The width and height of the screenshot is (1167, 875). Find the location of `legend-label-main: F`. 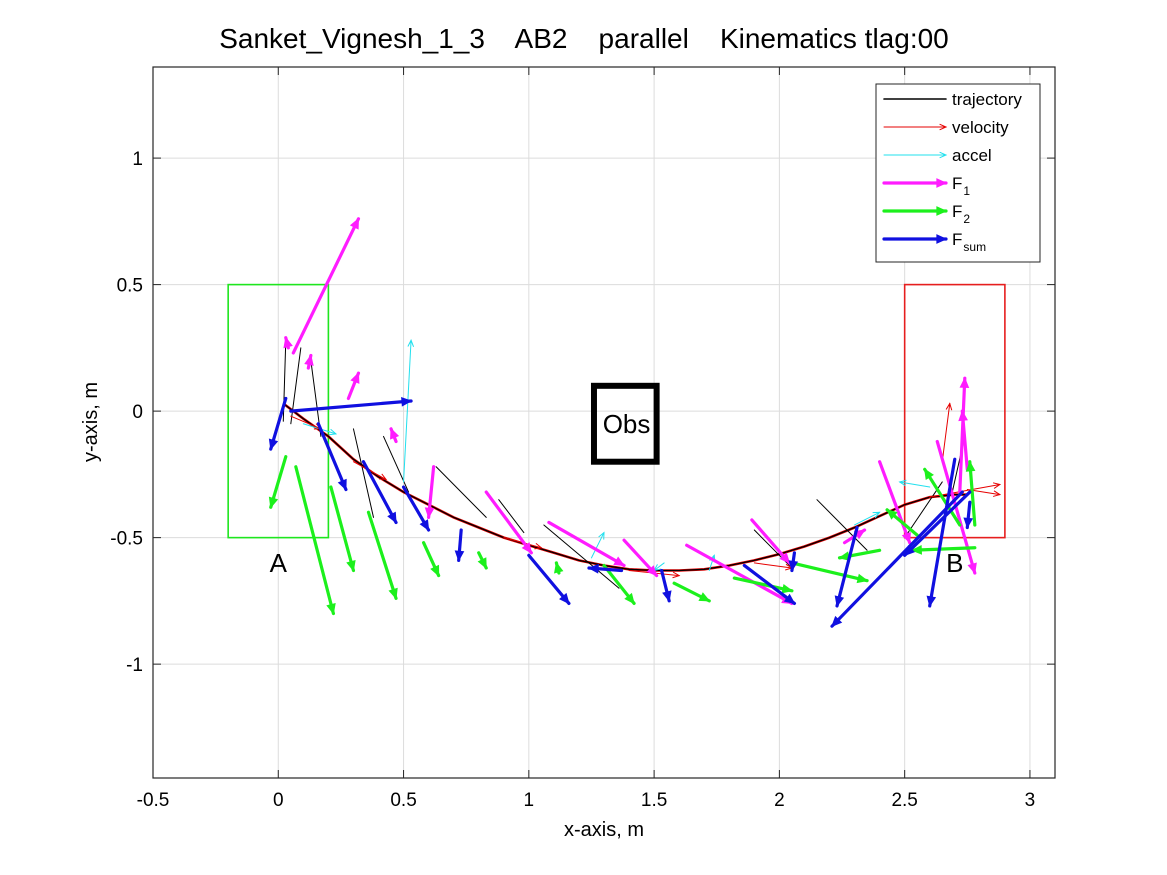

legend-label-main: F is located at coordinates (957, 239).